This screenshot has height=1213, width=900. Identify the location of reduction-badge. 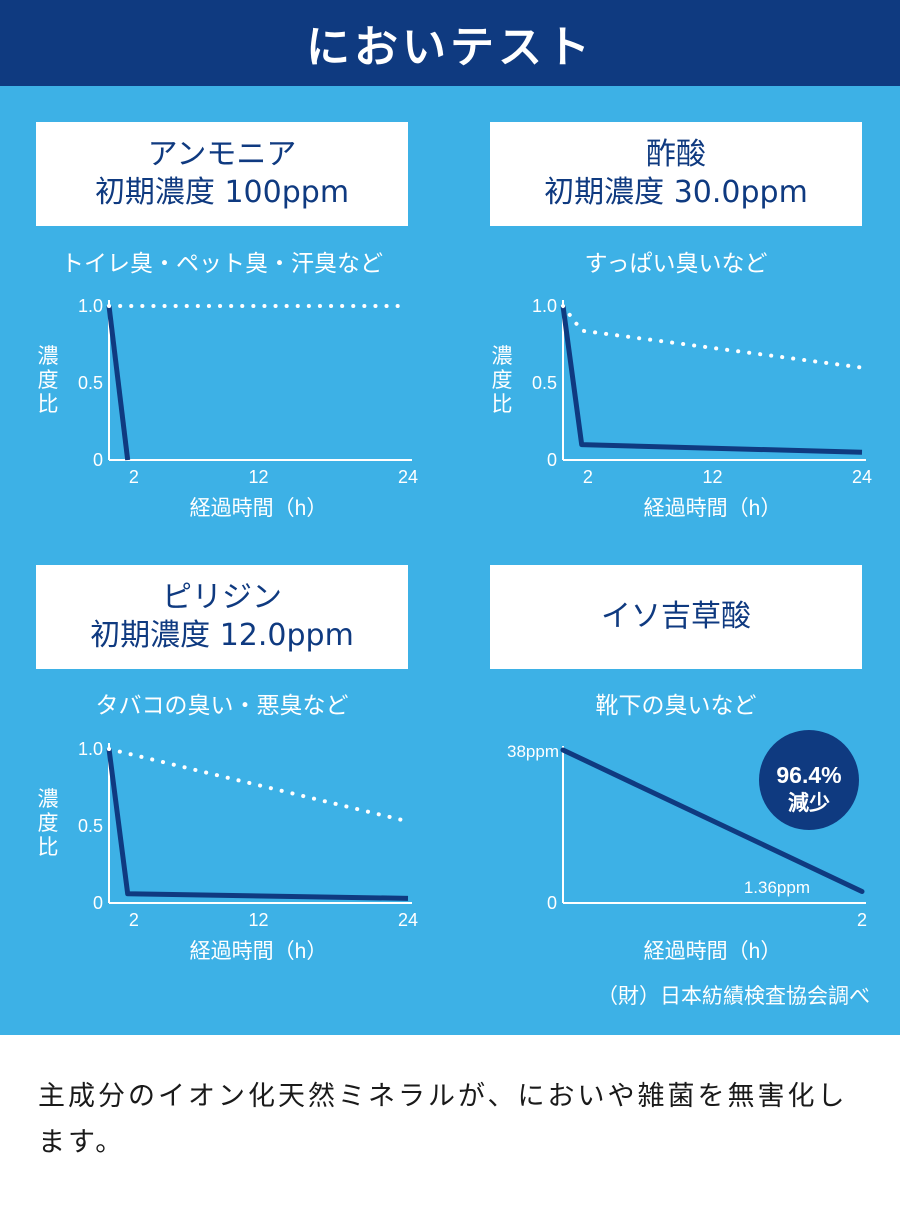
(809, 780).